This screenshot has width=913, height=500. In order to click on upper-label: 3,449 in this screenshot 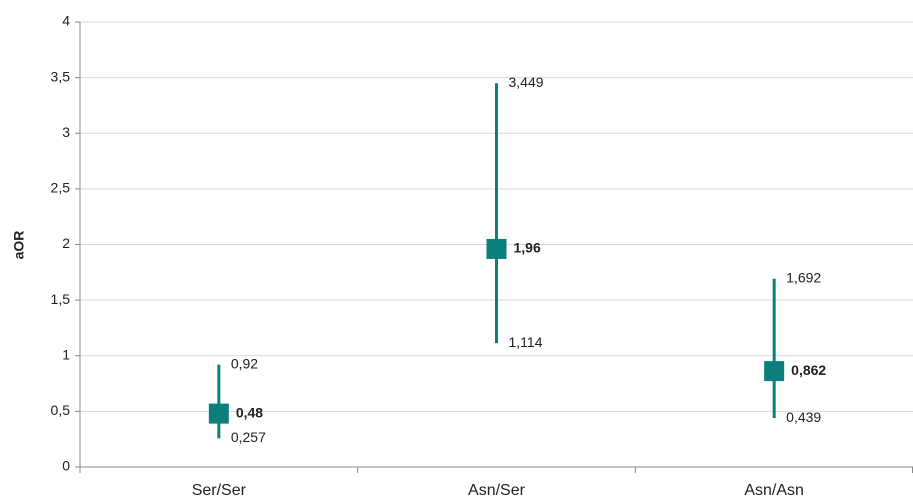, I will do `click(526, 82)`.